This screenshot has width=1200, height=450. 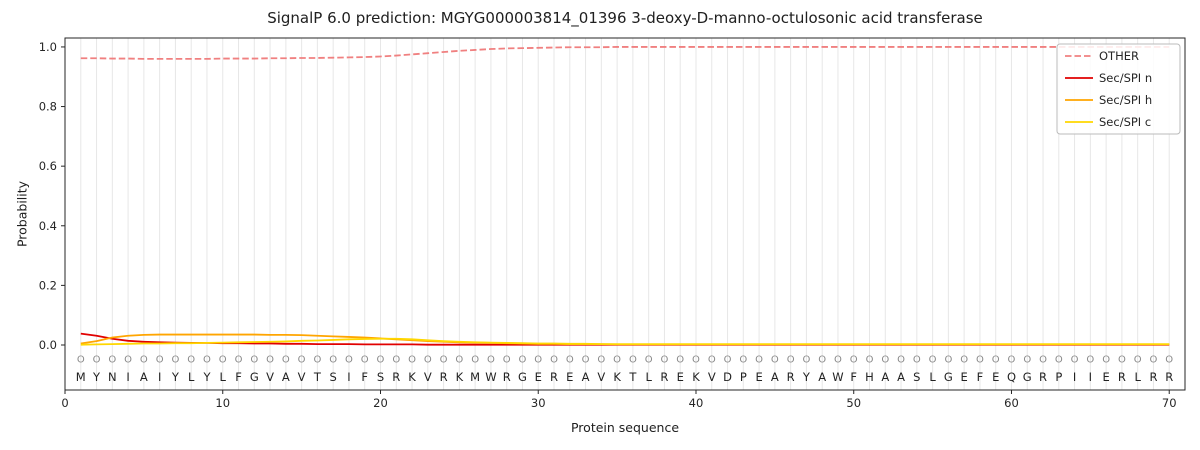 What do you see at coordinates (696, 403) in the screenshot?
I see `x-tick-label: 40` at bounding box center [696, 403].